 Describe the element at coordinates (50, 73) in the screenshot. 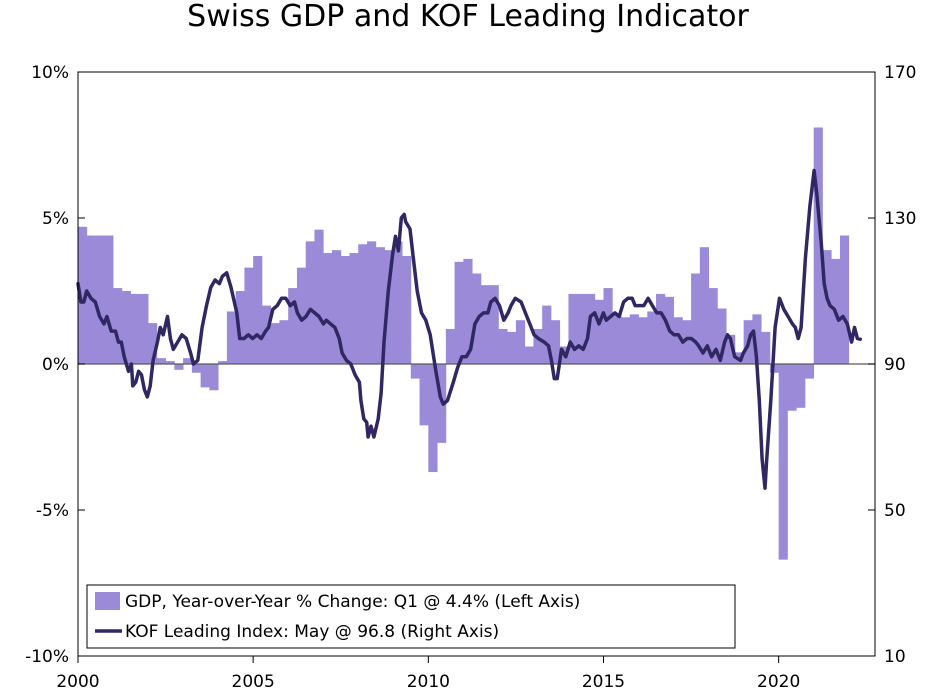

I see `left-tick-label: 10%` at that location.